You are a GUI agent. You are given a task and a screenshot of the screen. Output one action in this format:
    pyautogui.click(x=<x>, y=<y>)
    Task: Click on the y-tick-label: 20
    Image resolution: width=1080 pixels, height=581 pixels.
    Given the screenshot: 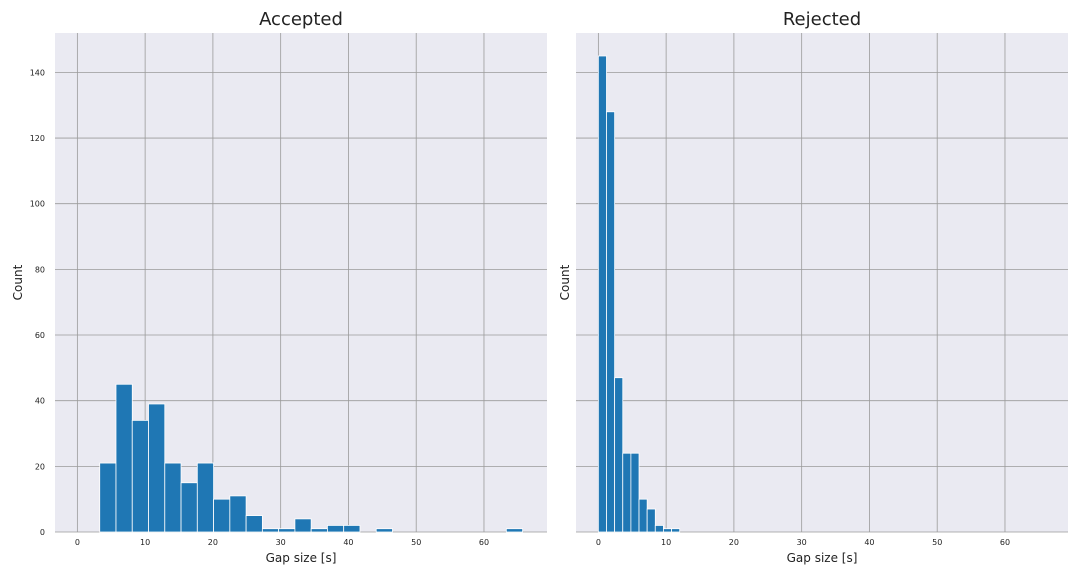 What is the action you would take?
    pyautogui.click(x=40, y=466)
    